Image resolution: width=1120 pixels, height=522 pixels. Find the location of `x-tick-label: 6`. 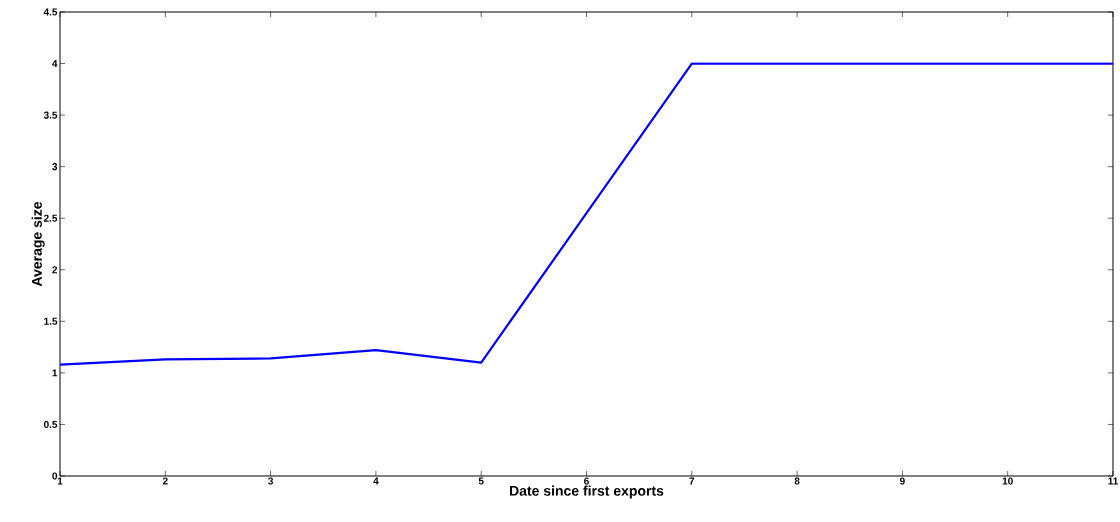

x-tick-label: 6 is located at coordinates (586, 481).